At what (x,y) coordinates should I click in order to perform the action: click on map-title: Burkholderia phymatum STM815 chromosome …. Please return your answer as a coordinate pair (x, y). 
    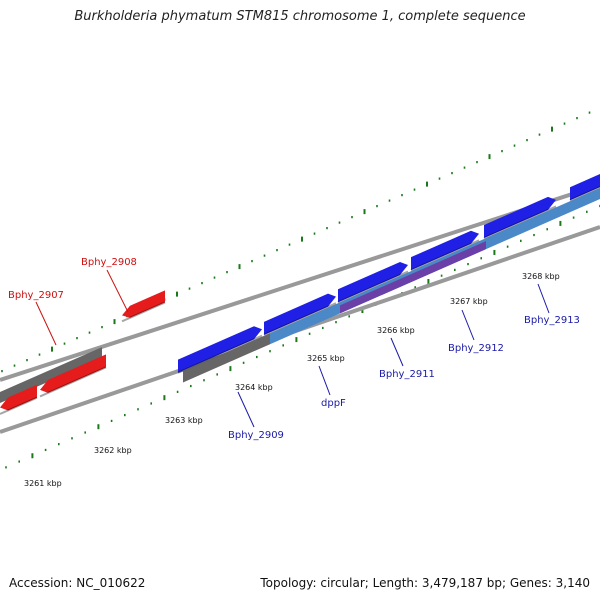
    Looking at the image, I should click on (300, 16).